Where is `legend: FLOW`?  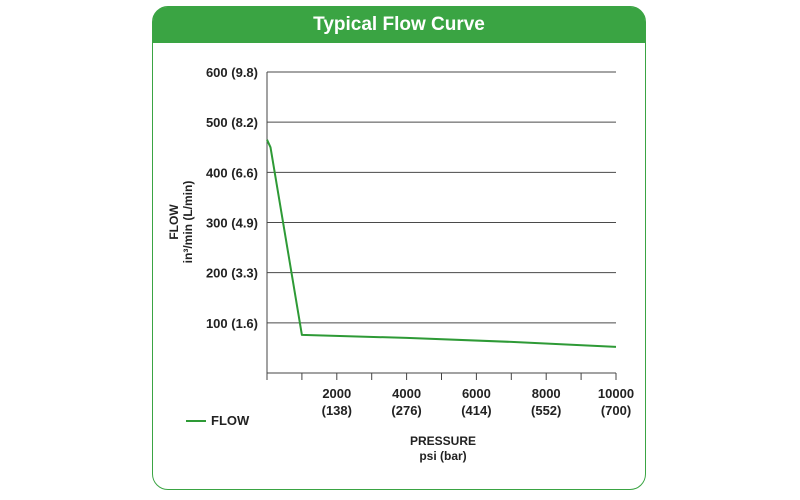 legend: FLOW is located at coordinates (218, 420).